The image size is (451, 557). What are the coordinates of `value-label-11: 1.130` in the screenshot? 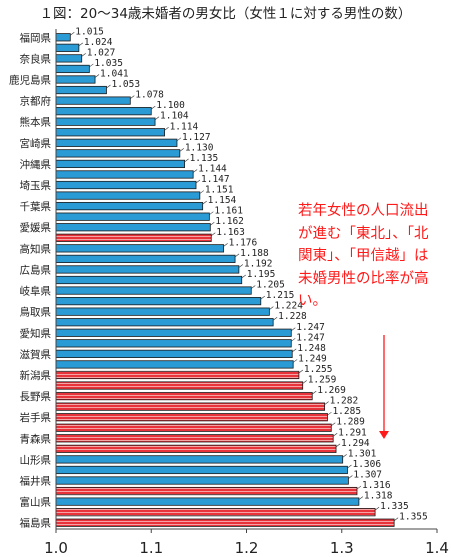 It's located at (199, 147).